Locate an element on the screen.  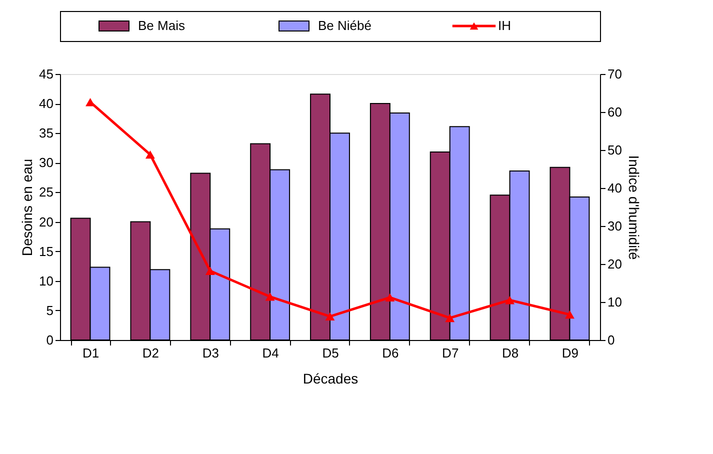
y-tick-label: 0 is located at coordinates (50, 340).